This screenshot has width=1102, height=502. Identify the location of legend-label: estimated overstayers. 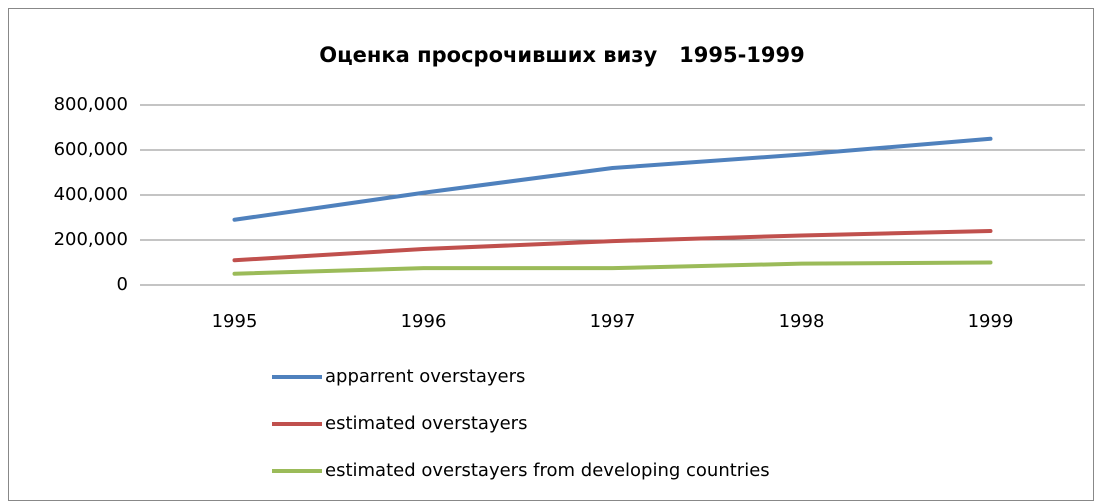
(426, 423).